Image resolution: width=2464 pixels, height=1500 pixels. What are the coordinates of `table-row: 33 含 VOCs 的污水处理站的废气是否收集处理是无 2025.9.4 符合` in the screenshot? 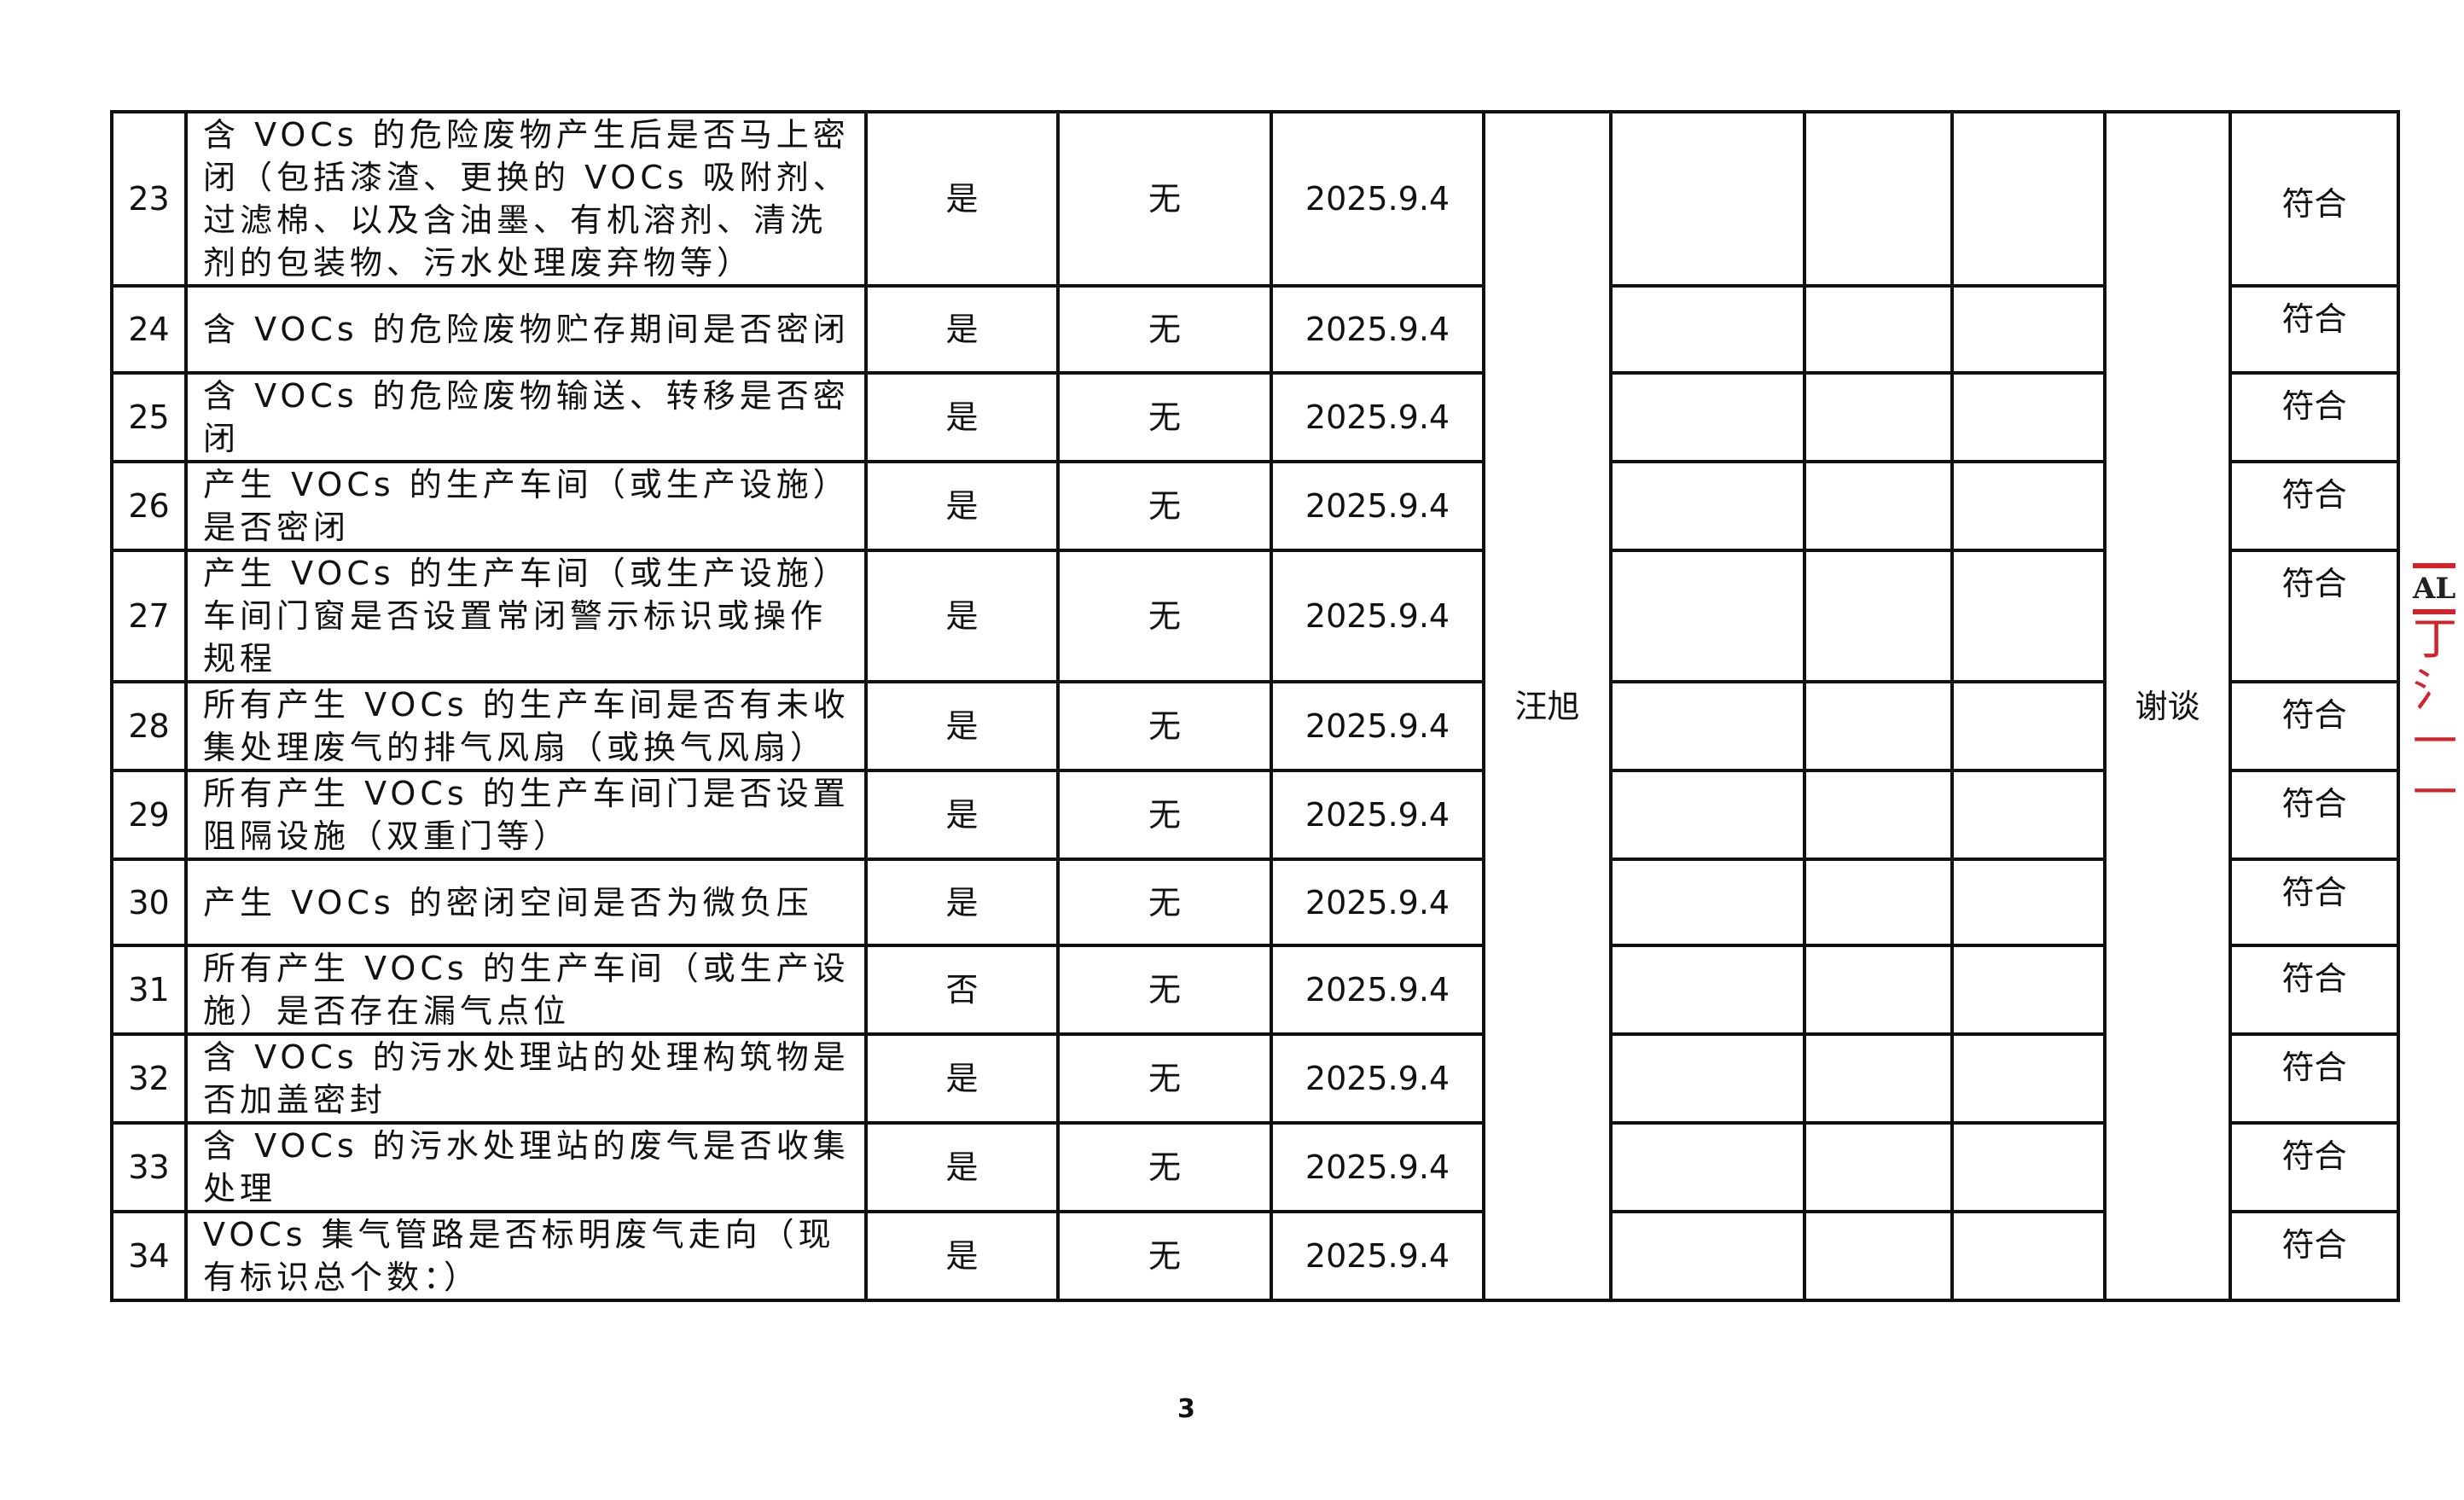 It's located at (1255, 1167).